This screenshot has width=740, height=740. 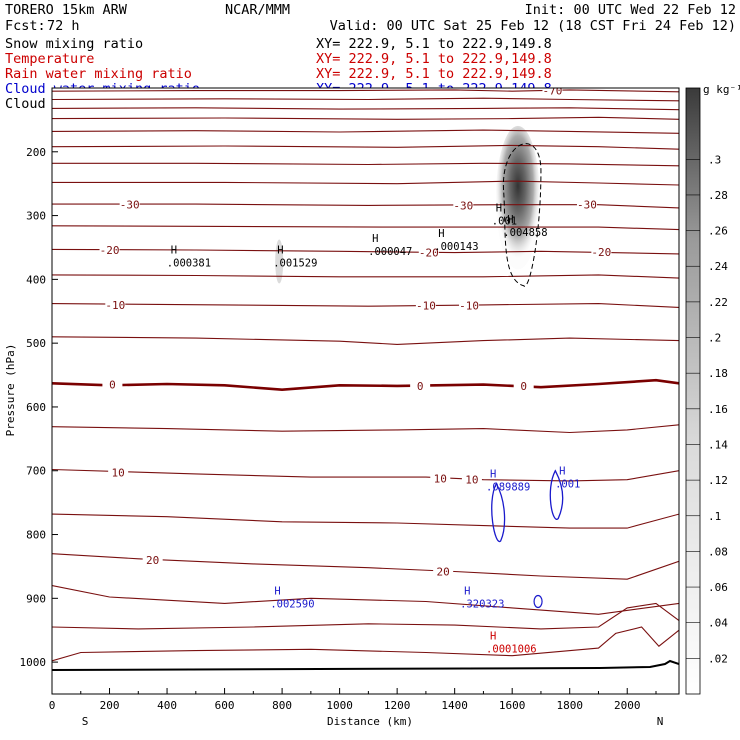 What do you see at coordinates (189, 264) in the screenshot?
I see `max-value-label: .000381` at bounding box center [189, 264].